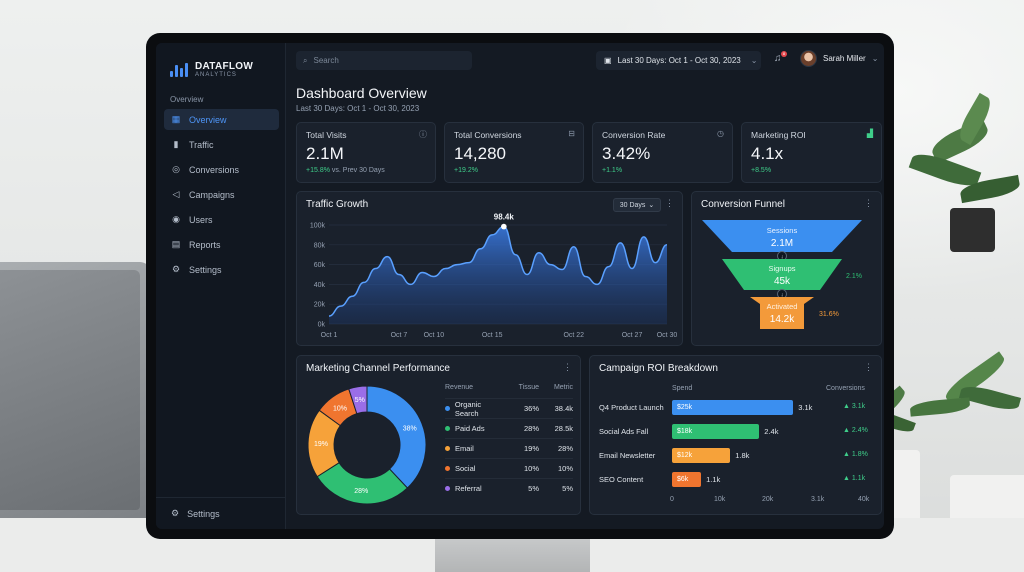 This screenshot has height=572, width=1024. I want to click on table-row: Social Ads Fall $18k 2.4k ▲ 2.4%, so click(734, 432).